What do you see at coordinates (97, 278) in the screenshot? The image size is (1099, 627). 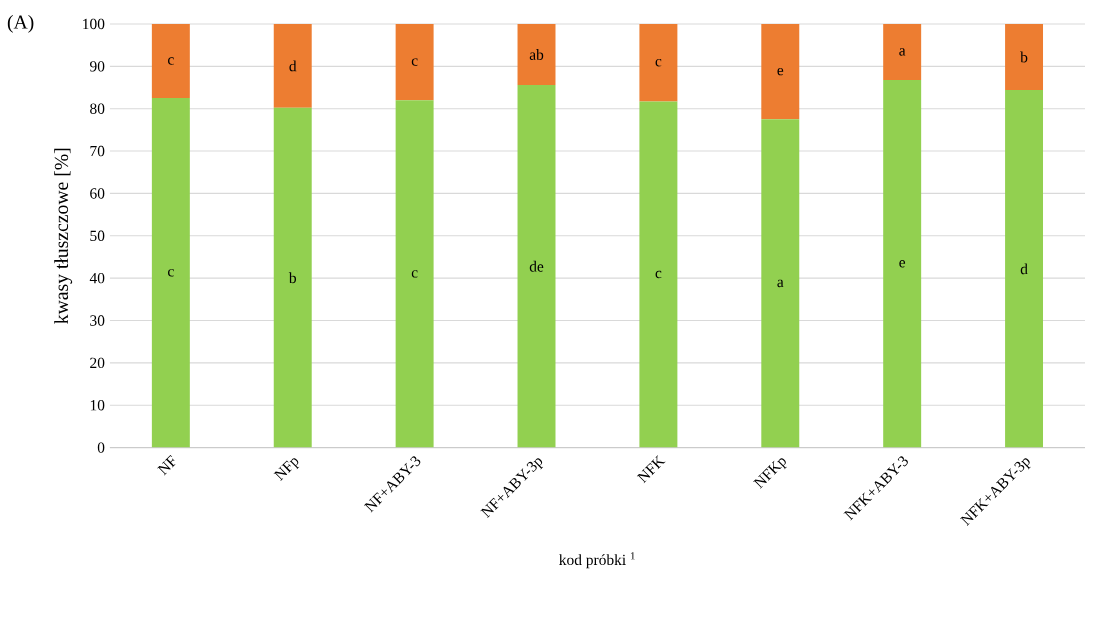 I see `y-tick-label: 40` at bounding box center [97, 278].